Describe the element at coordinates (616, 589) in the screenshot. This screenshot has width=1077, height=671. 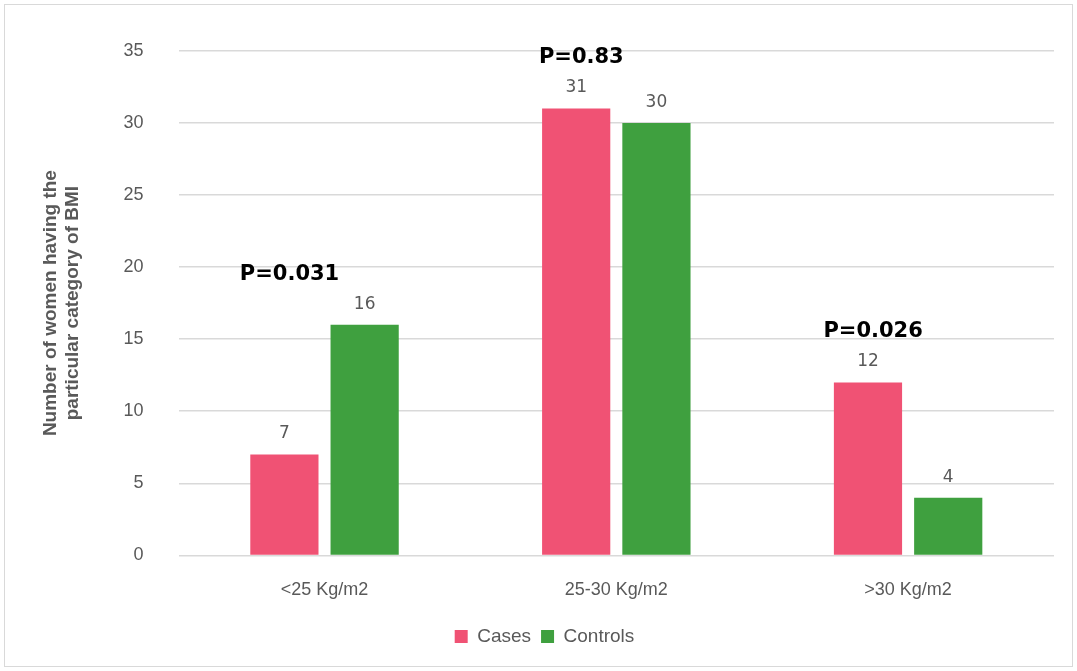
I see `x-tick-label: 25-30 Kg/m2` at that location.